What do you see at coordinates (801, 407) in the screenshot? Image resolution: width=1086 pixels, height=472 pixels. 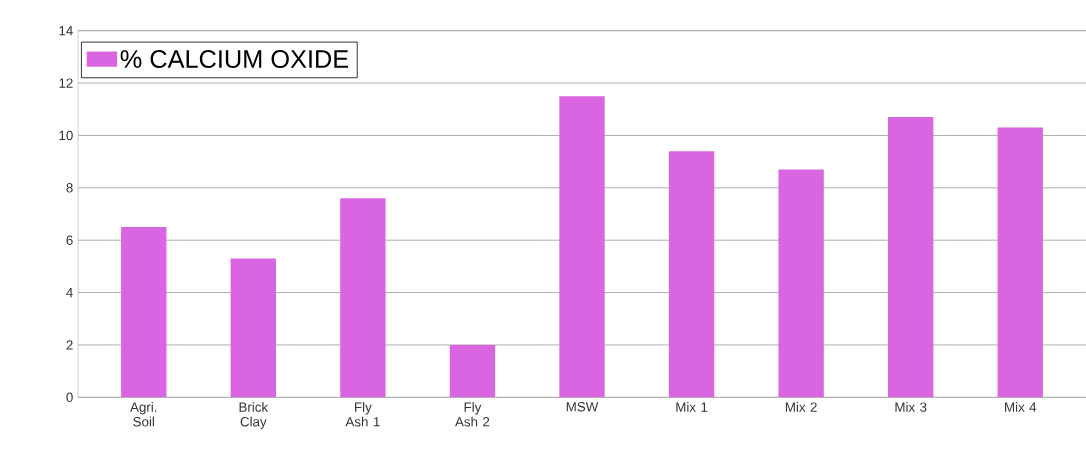 I see `x-tick-label: Mix 2` at bounding box center [801, 407].